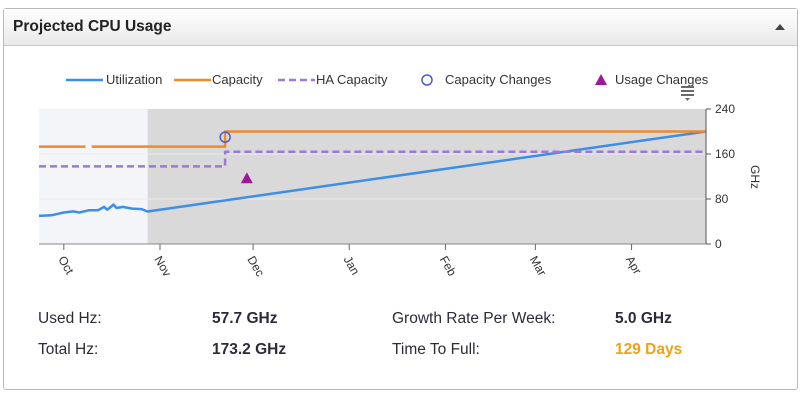 This screenshot has width=800, height=400. I want to click on y-tick-label: 160, so click(725, 154).